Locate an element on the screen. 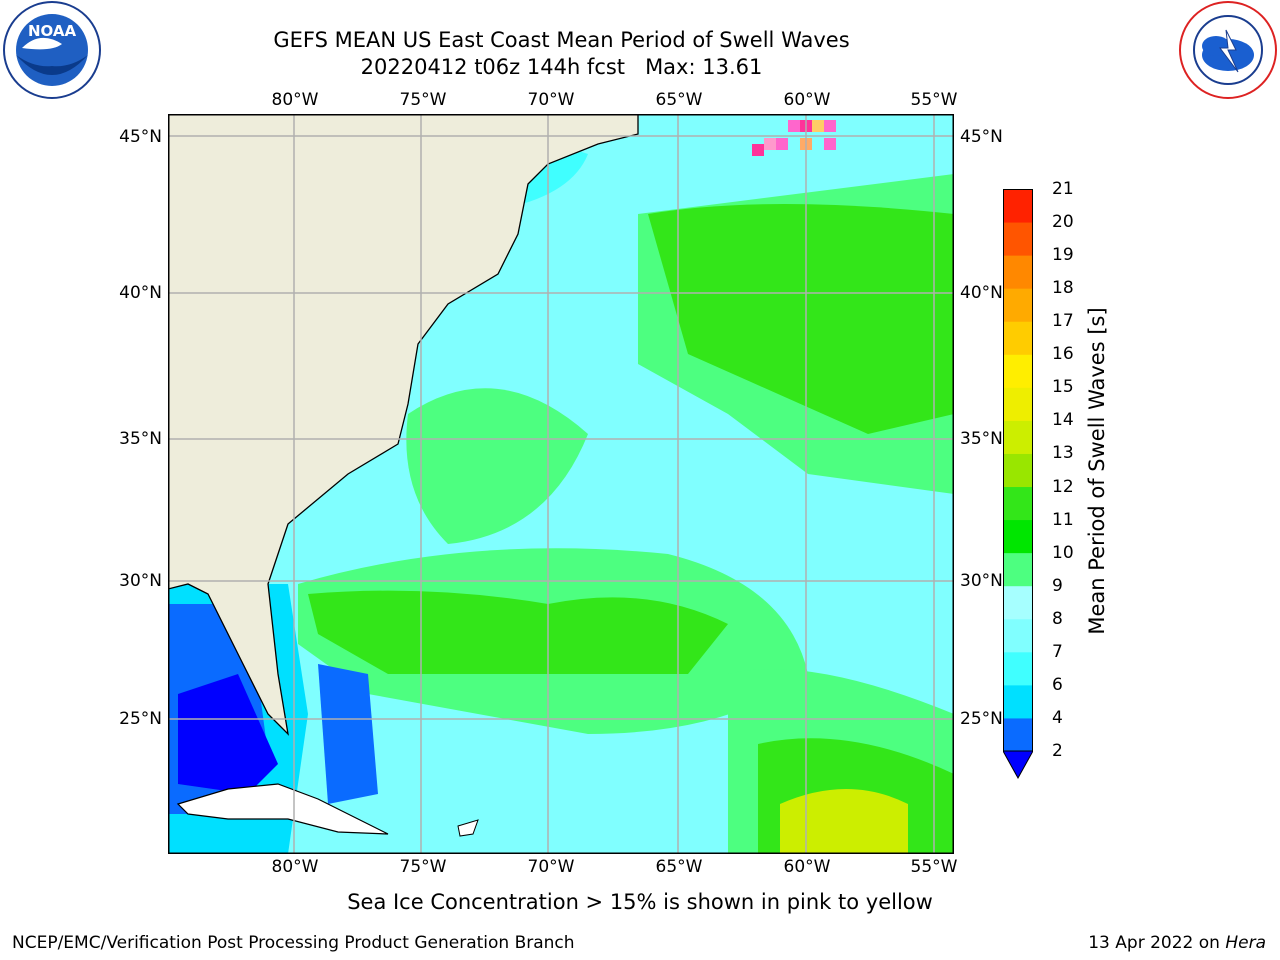 The height and width of the screenshot is (960, 1280). lon-tick-bottom: 80°W is located at coordinates (295, 867).